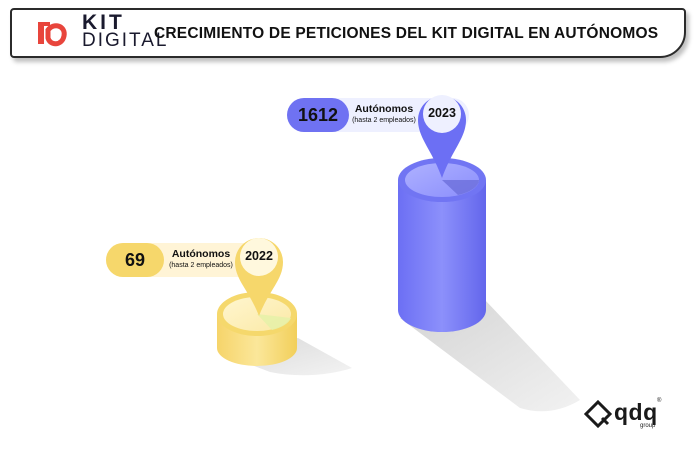  I want to click on pin-marker-2022, so click(259, 277).